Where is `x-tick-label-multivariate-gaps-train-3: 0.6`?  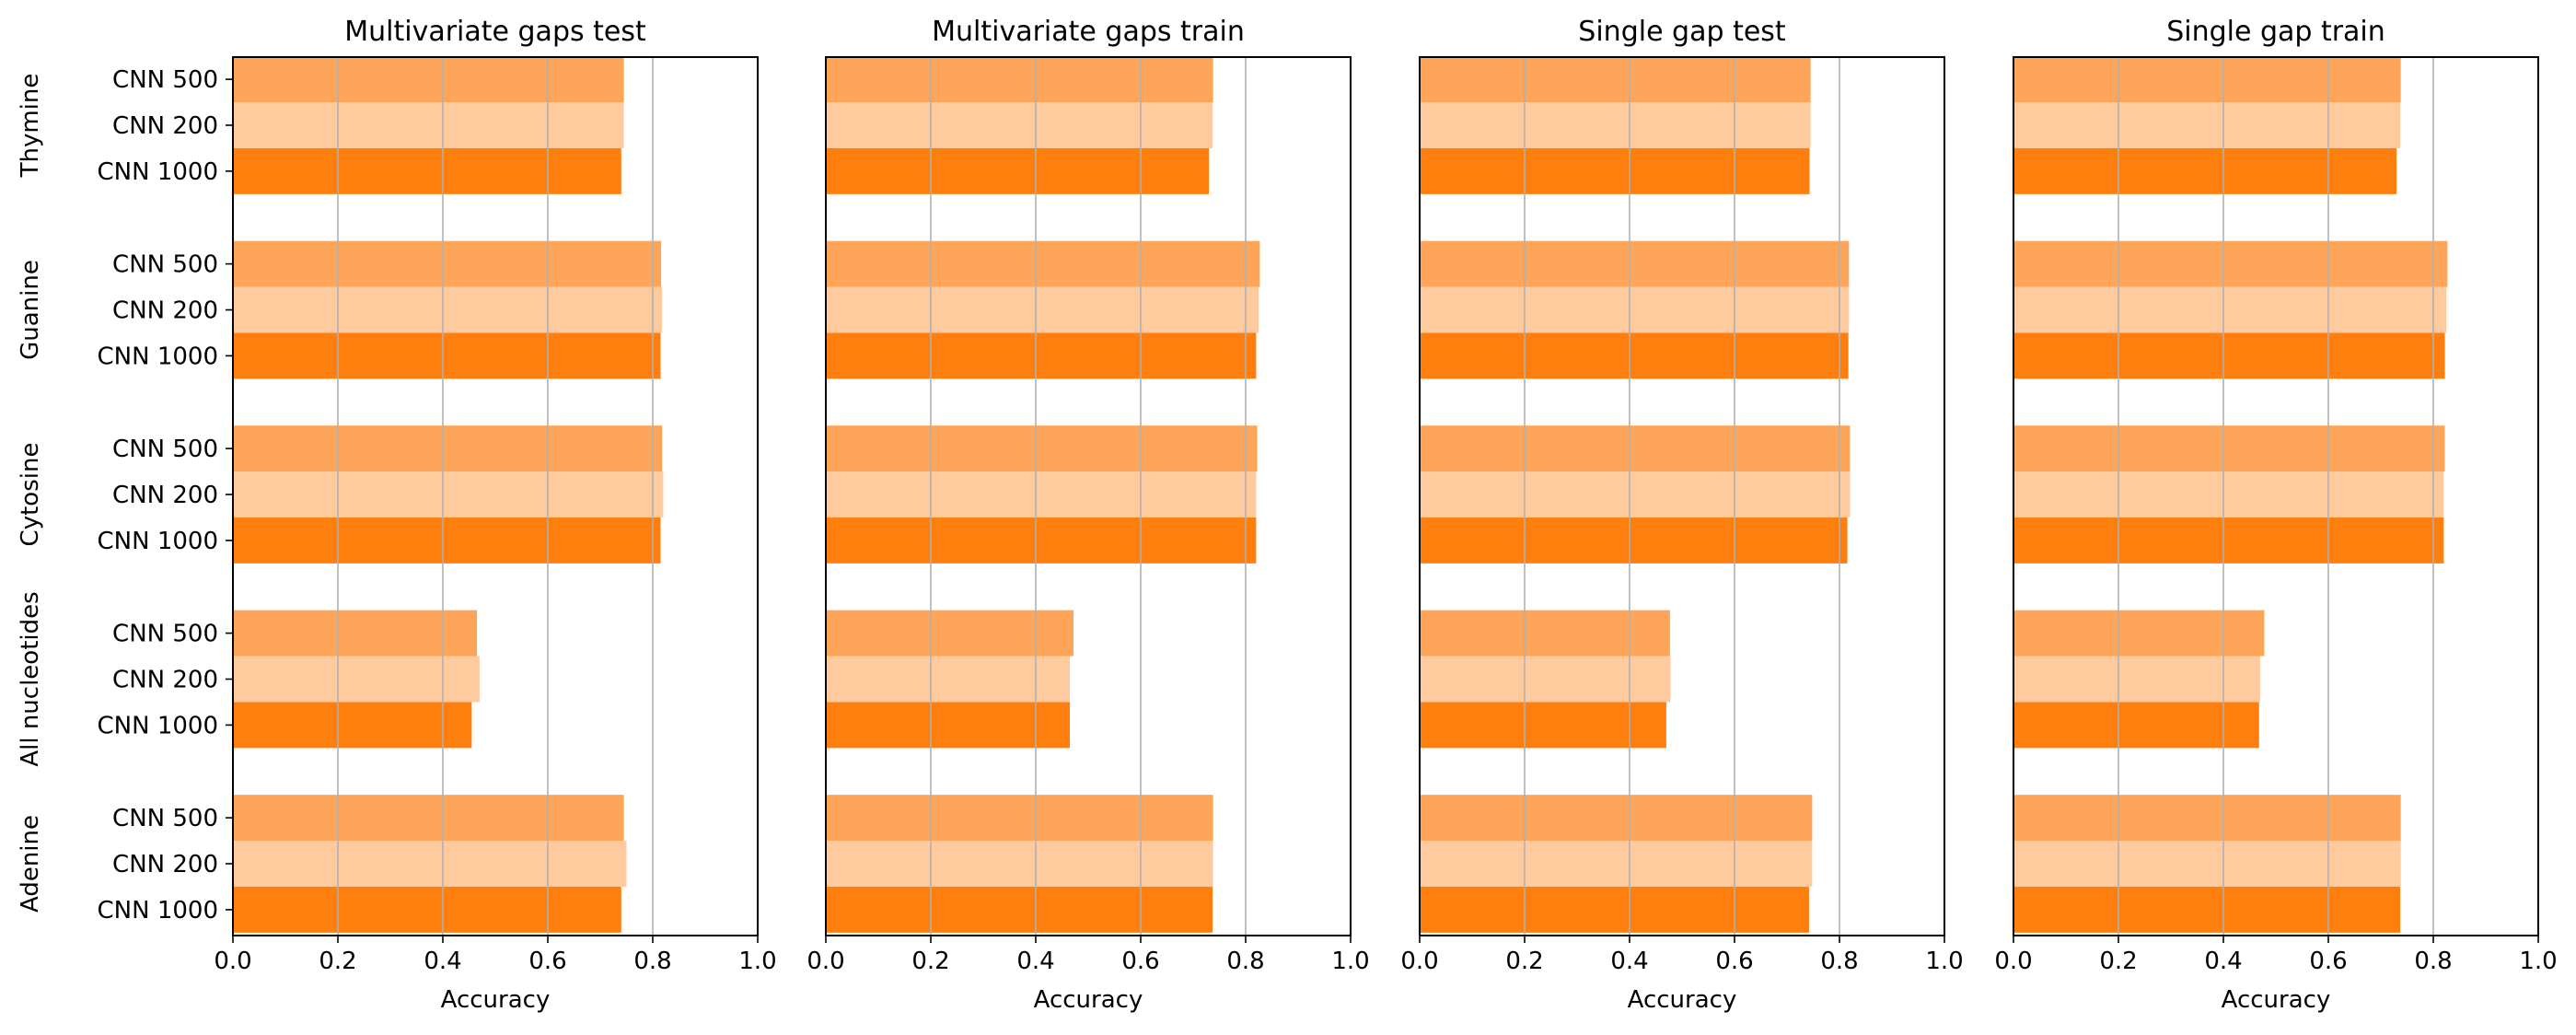 x-tick-label-multivariate-gaps-train-3: 0.6 is located at coordinates (1140, 962).